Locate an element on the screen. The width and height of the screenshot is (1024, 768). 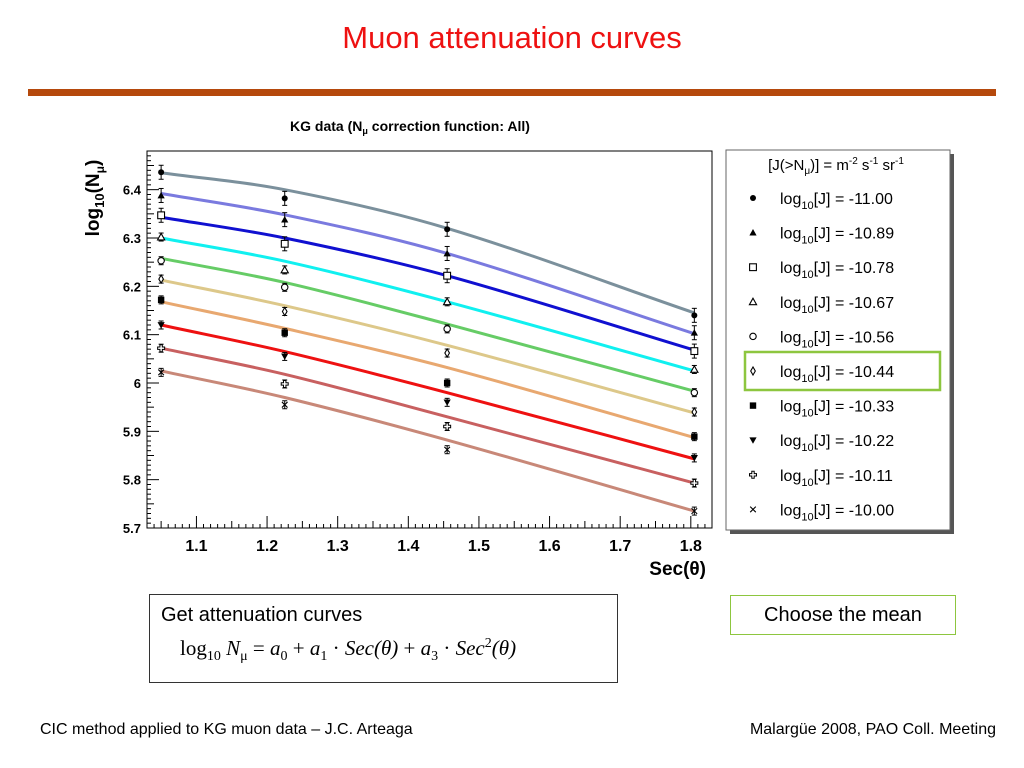
legend-label: log10[J] = -10.22 is located at coordinates (837, 443).